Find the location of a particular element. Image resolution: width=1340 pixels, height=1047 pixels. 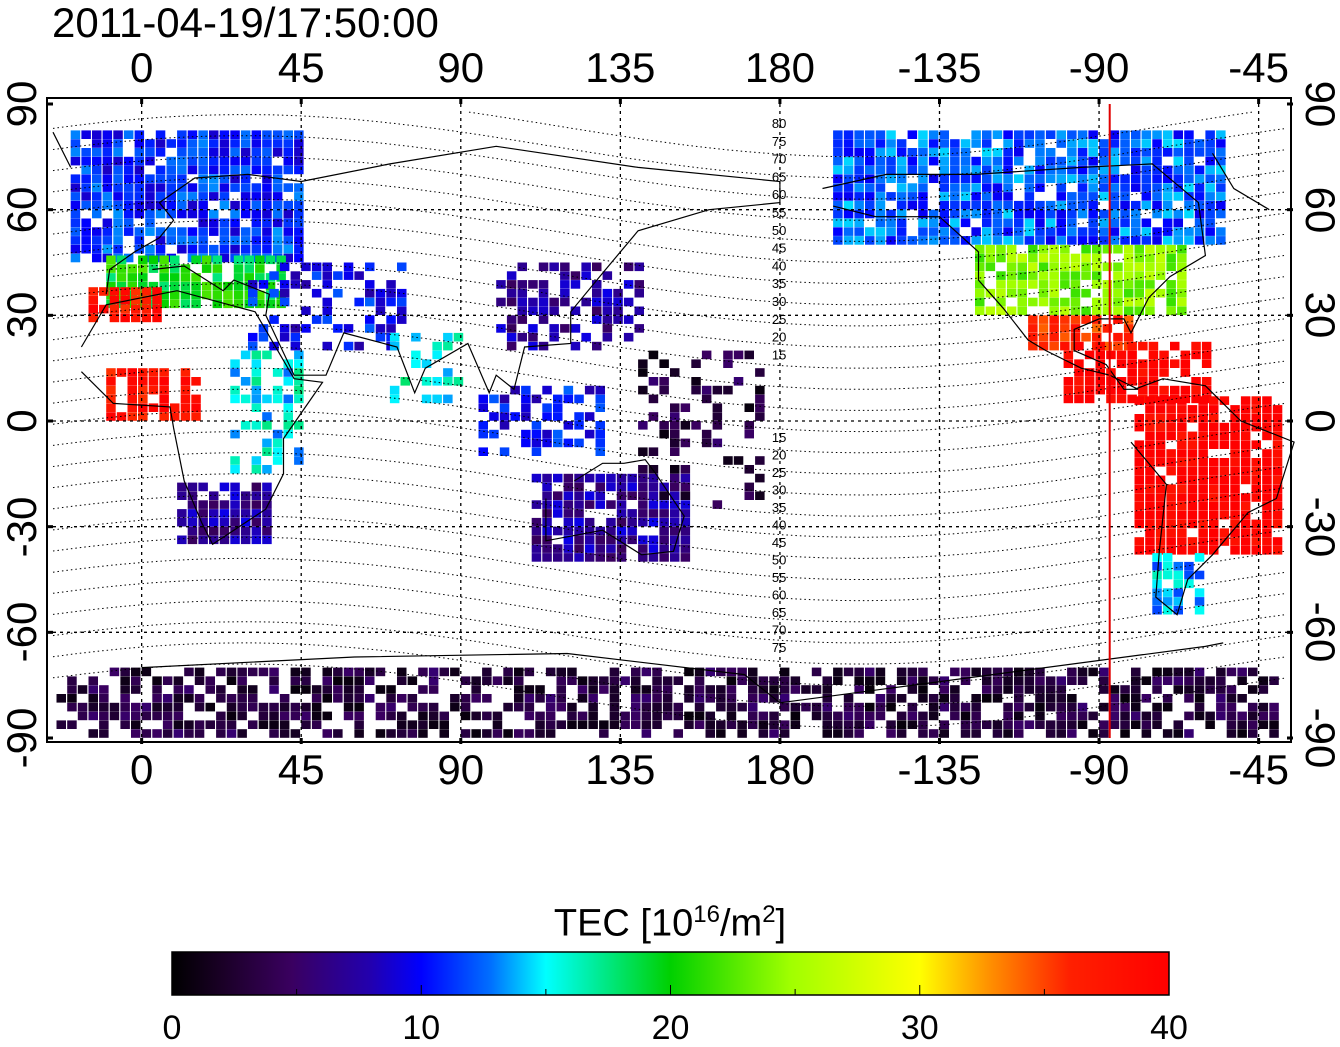

dip-label-north: 45 is located at coordinates (779, 248).